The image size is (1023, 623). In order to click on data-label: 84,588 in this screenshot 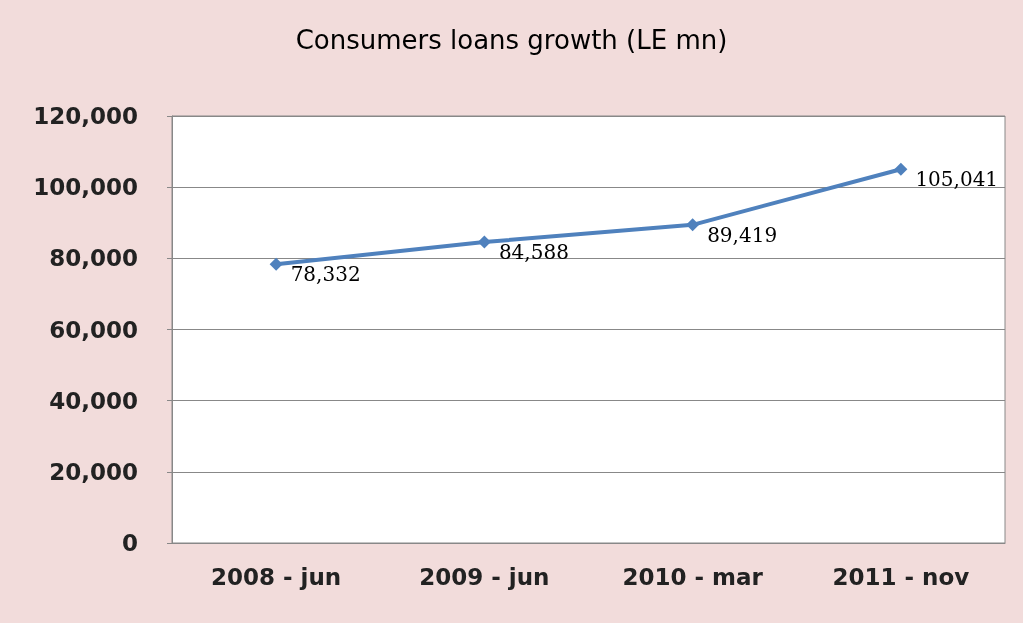, I will do `click(533, 252)`.